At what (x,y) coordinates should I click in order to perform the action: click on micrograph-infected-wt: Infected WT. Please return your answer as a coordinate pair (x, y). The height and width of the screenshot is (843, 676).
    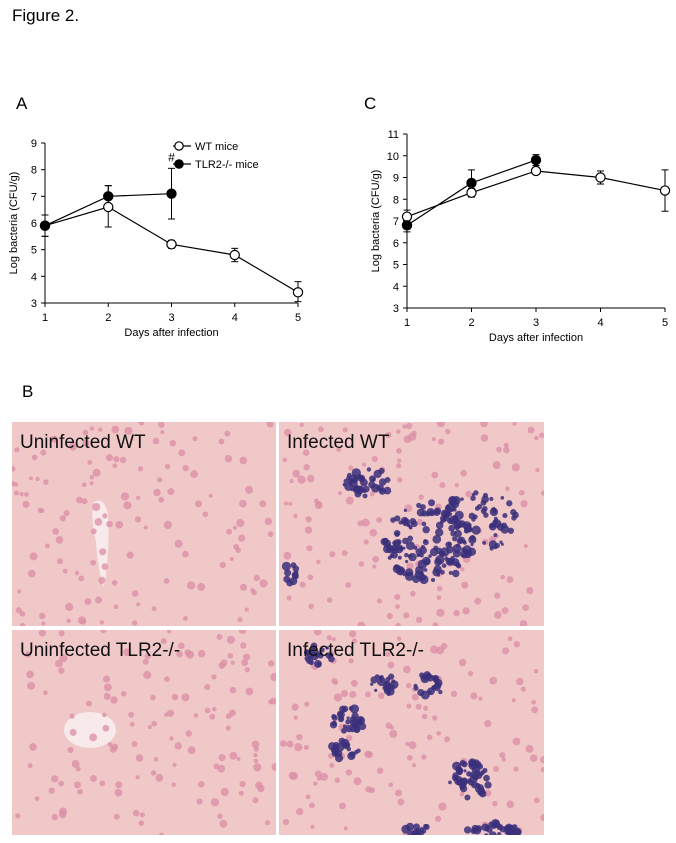
    Looking at the image, I should click on (411, 524).